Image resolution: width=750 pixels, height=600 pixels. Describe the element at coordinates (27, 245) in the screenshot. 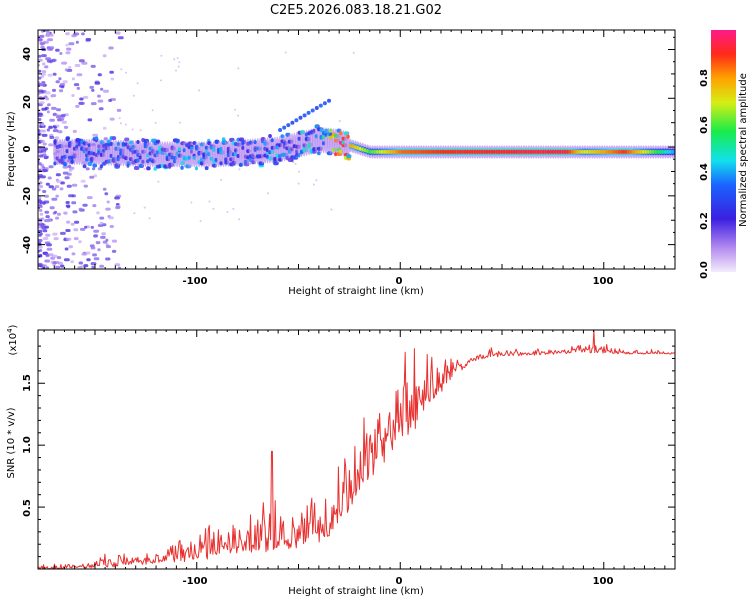

I see `spectrogram-ytick-label: -40` at that location.